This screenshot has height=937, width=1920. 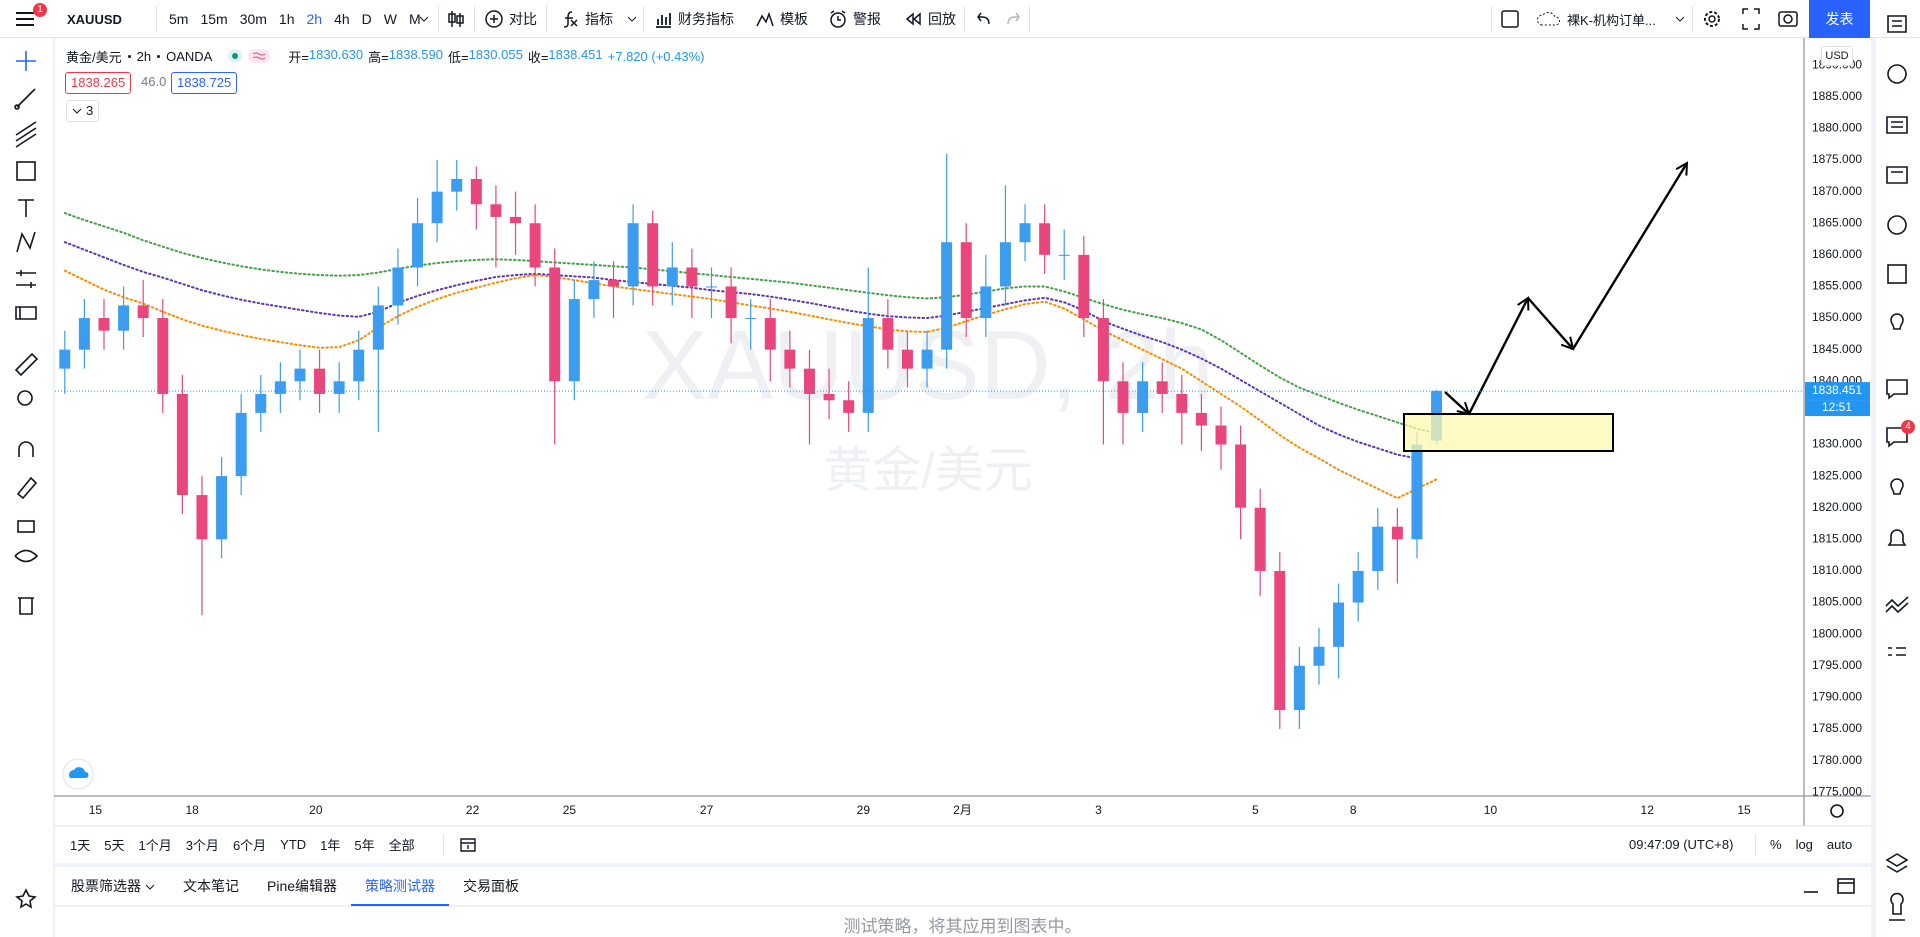 What do you see at coordinates (25, 19) in the screenshot?
I see `menu-button` at bounding box center [25, 19].